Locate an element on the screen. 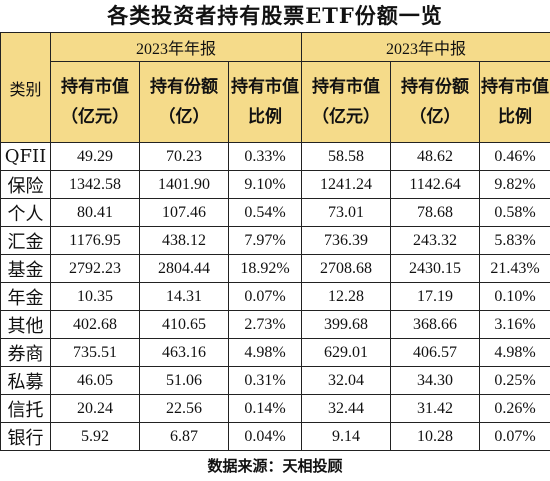  value-cell: 17.19 is located at coordinates (435, 297).